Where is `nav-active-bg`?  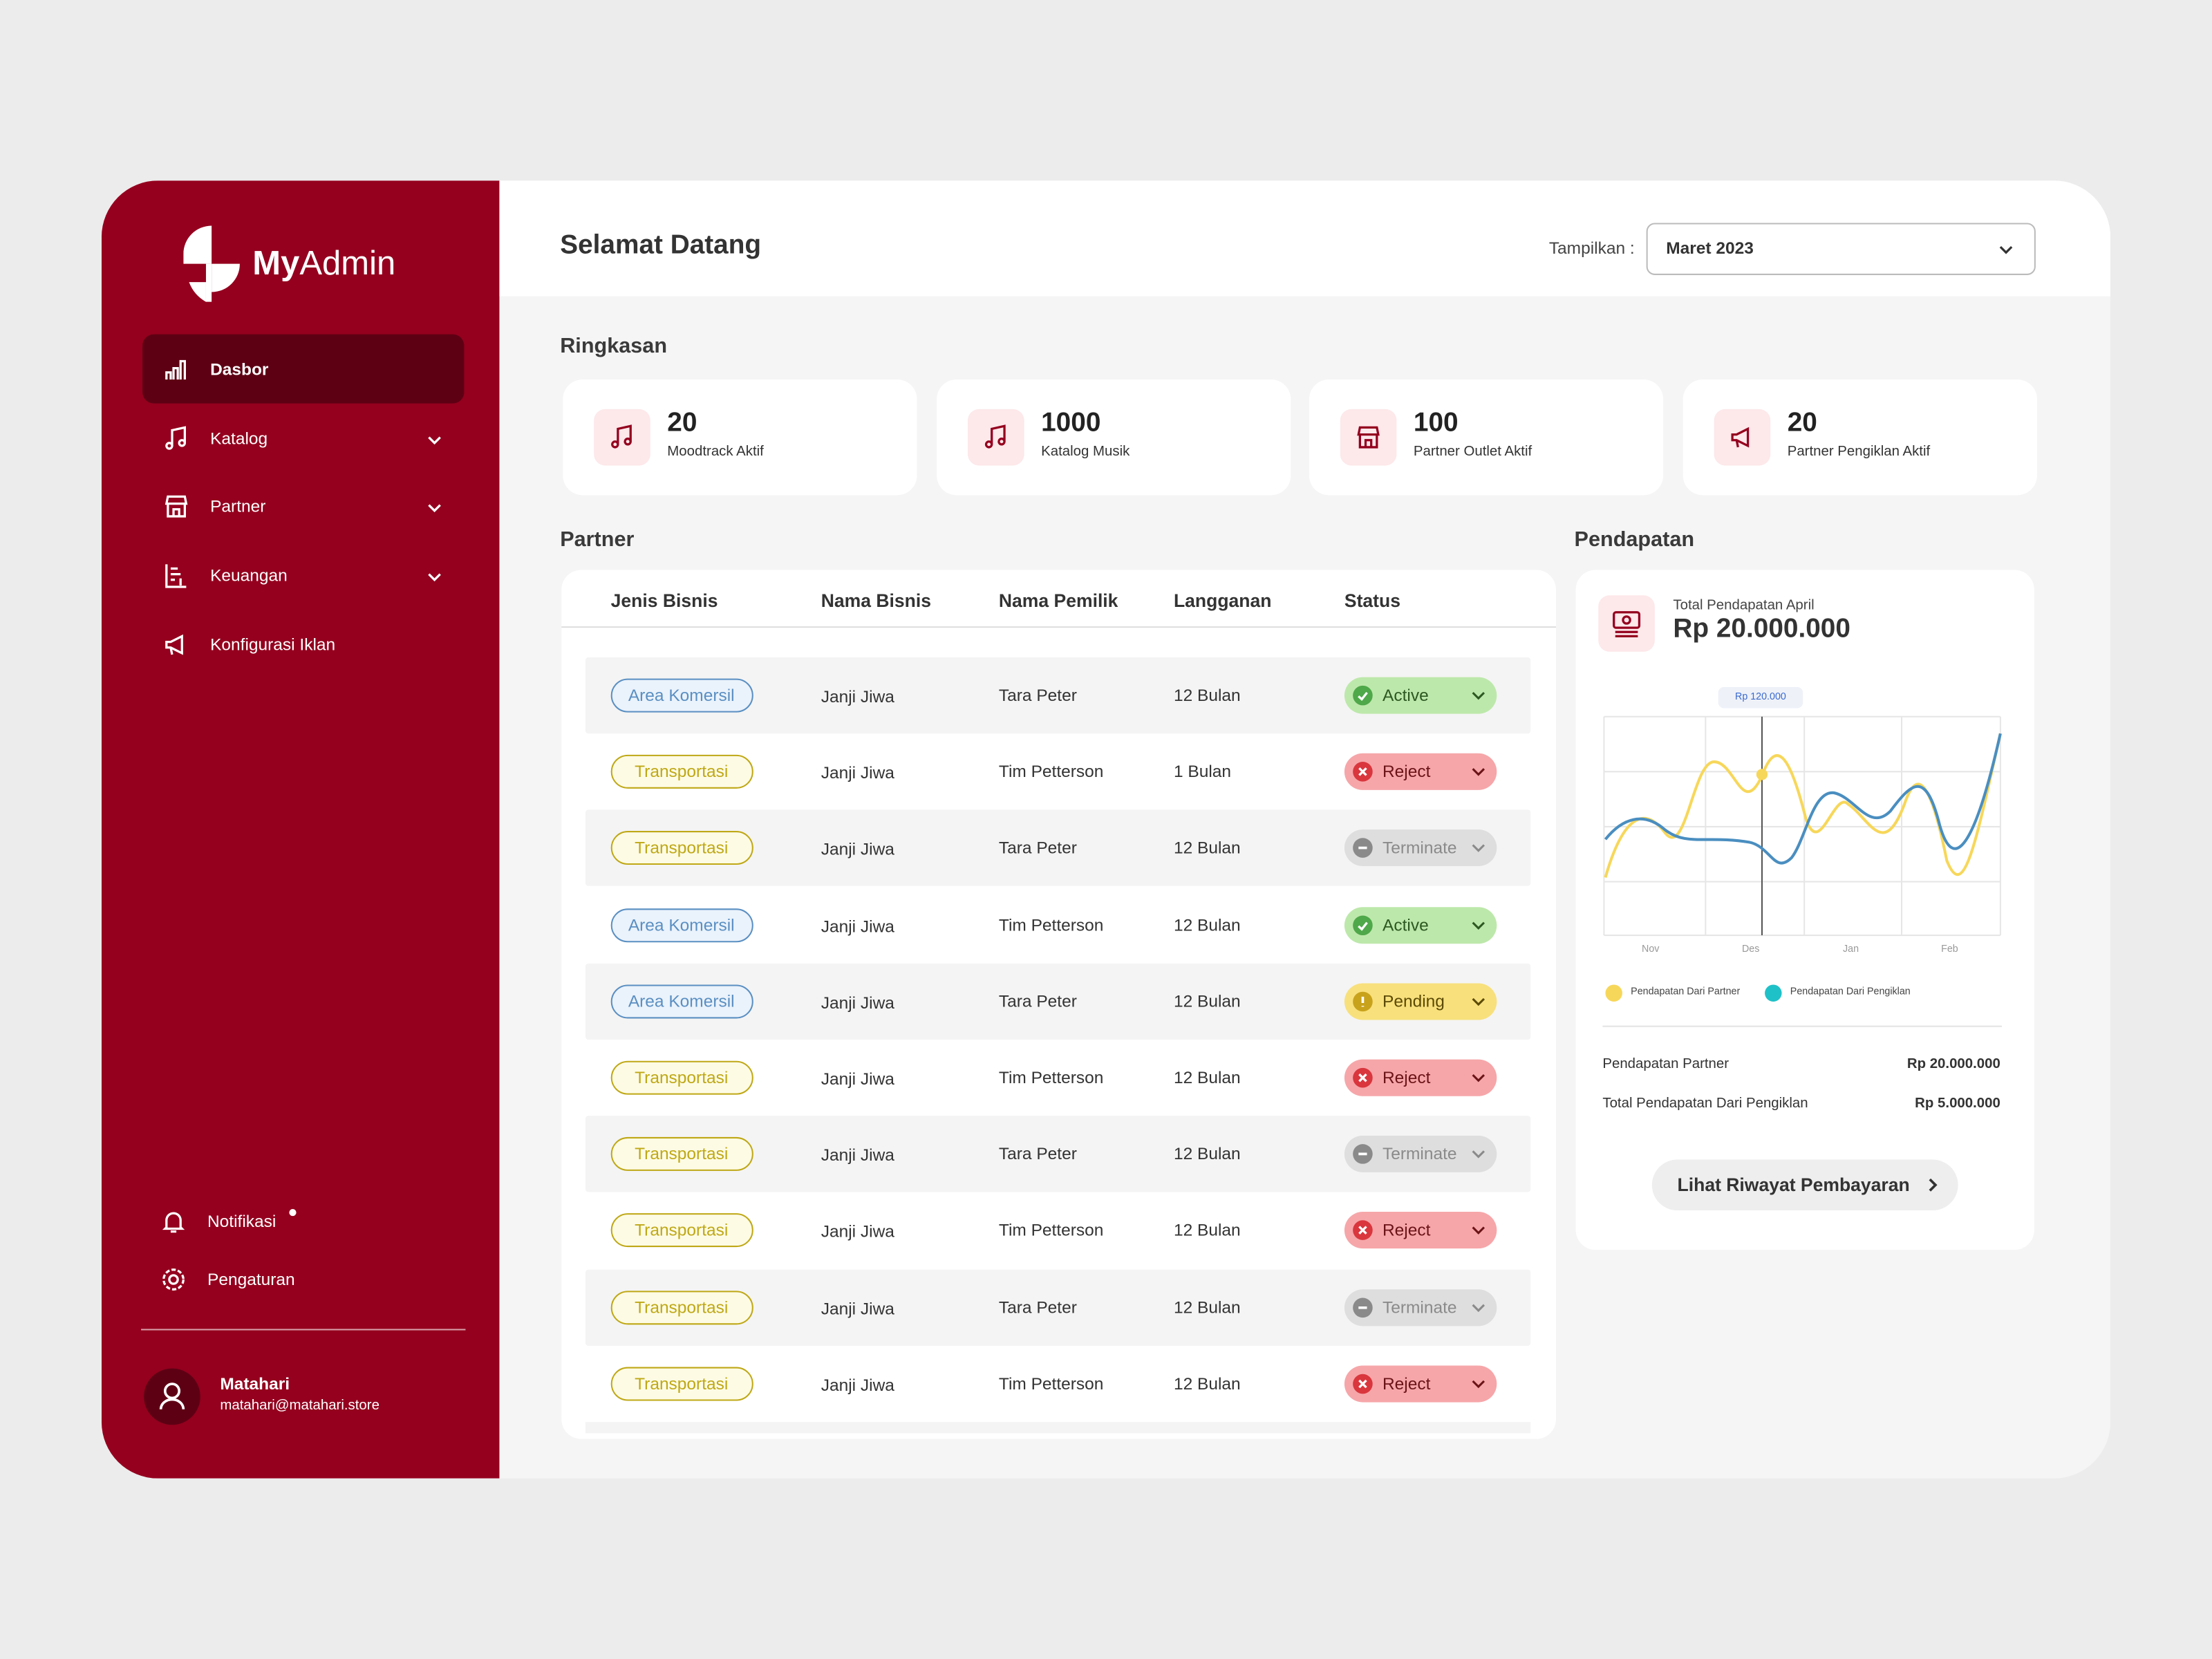 nav-active-bg is located at coordinates (303, 369).